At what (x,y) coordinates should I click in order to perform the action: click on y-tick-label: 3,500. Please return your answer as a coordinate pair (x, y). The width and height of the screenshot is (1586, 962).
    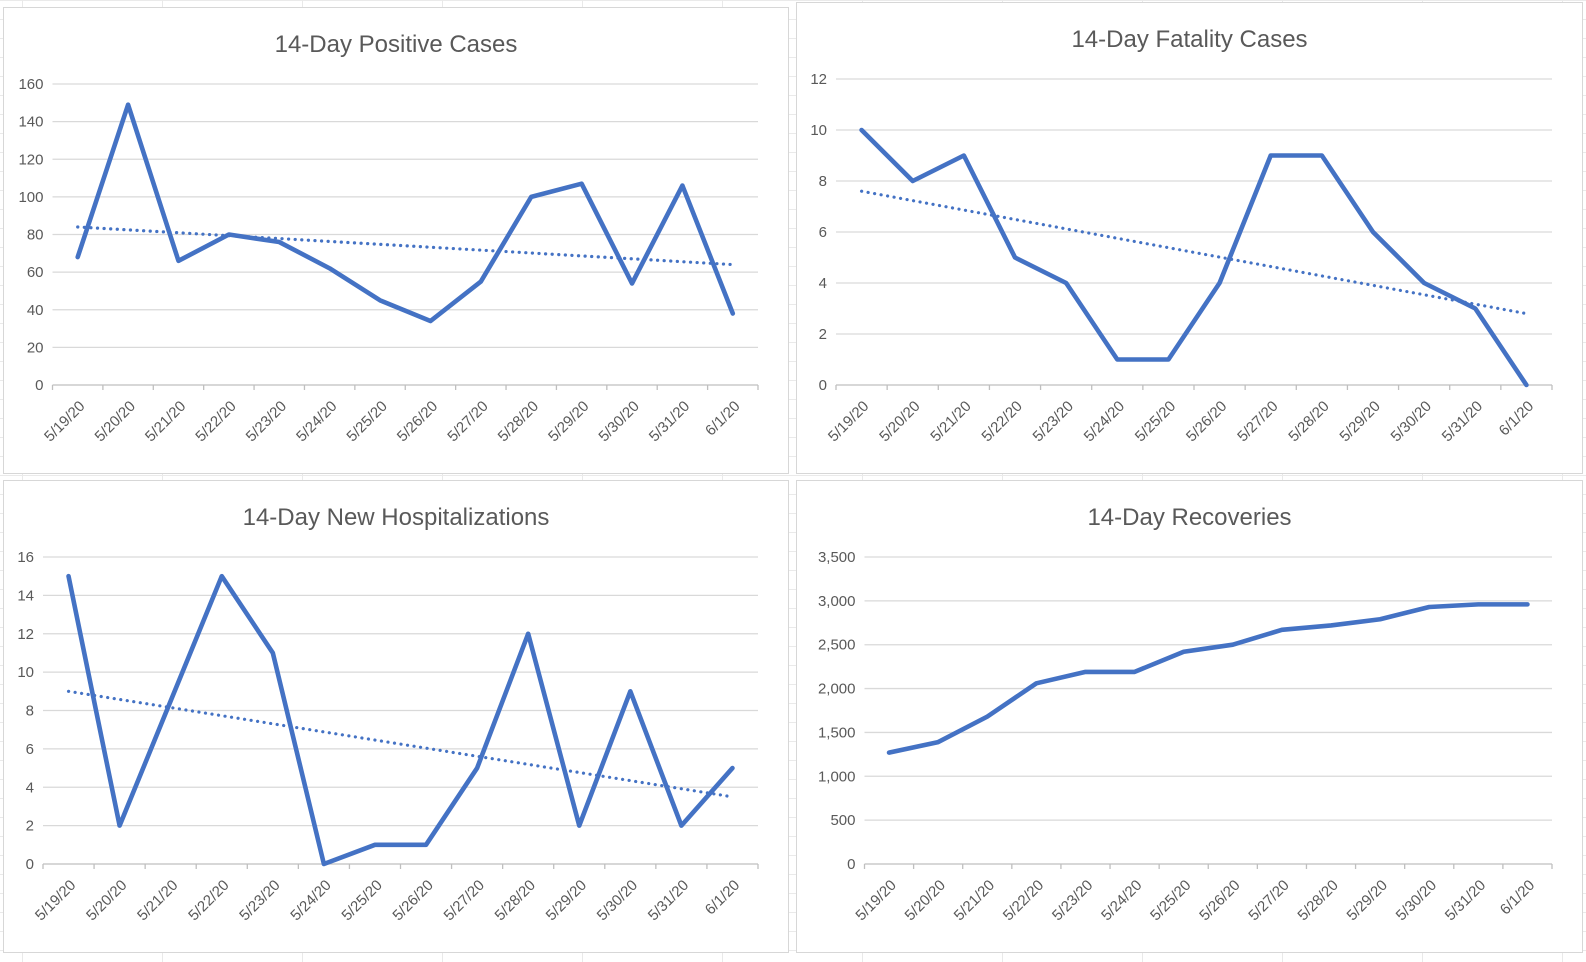
    Looking at the image, I should click on (837, 557).